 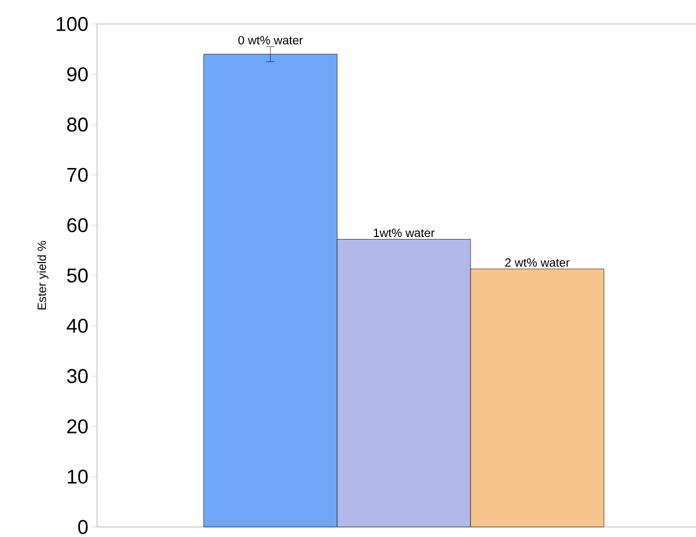 I want to click on y-tick-label: 20, so click(x=77, y=426).